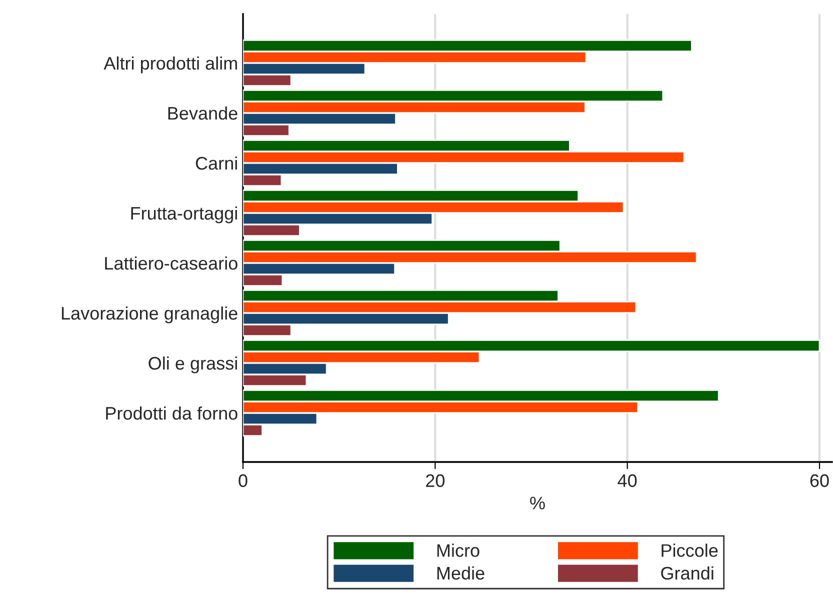 This screenshot has width=833, height=600. What do you see at coordinates (460, 573) in the screenshot?
I see `legend-label: Medie` at bounding box center [460, 573].